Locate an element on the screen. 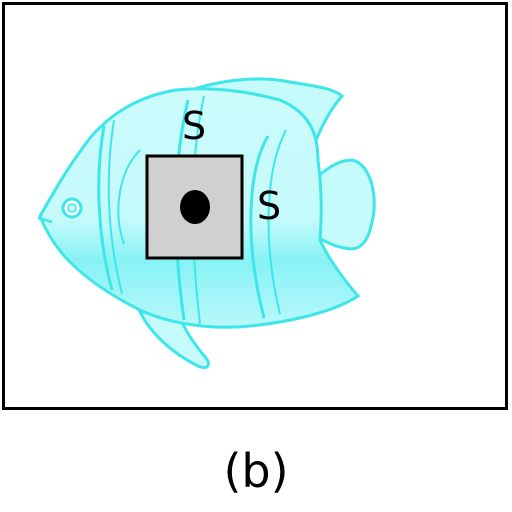 The height and width of the screenshot is (512, 512). fish-stripe-1b is located at coordinates (115, 207).